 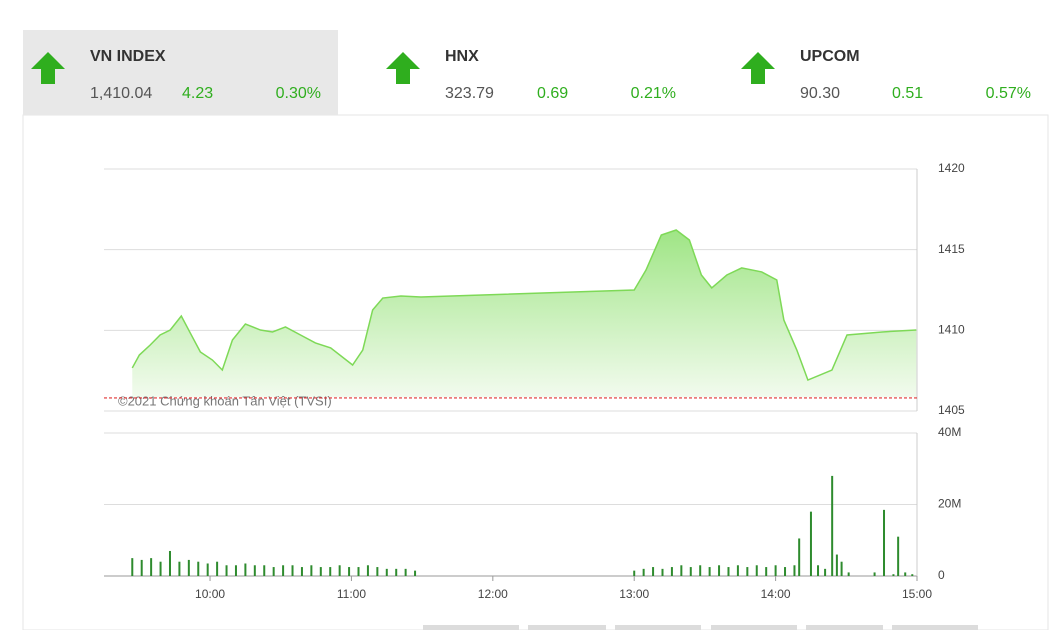 I want to click on index-value: 1,410.04, so click(x=121, y=93).